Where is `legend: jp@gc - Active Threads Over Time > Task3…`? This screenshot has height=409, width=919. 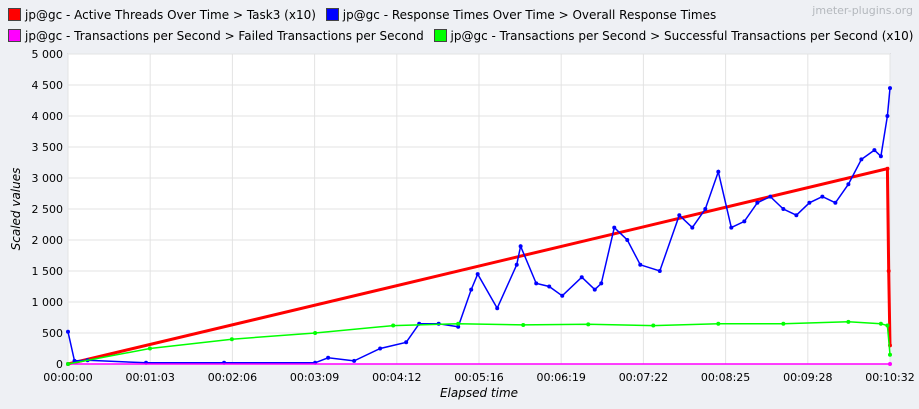
legend: jp@gc - Active Threads Over Time > Task3… is located at coordinates (463, 29).